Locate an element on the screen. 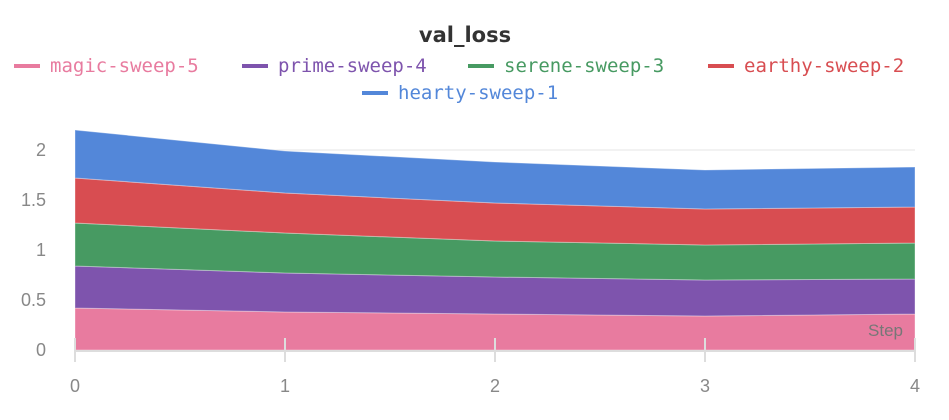 The width and height of the screenshot is (949, 420). x-tick-label: 0 is located at coordinates (75, 386).